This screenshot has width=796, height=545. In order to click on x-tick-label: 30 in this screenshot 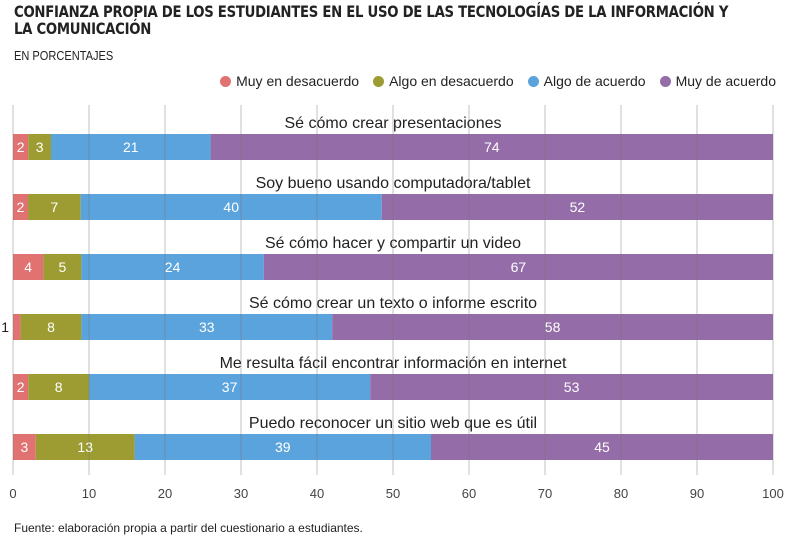, I will do `click(241, 493)`.